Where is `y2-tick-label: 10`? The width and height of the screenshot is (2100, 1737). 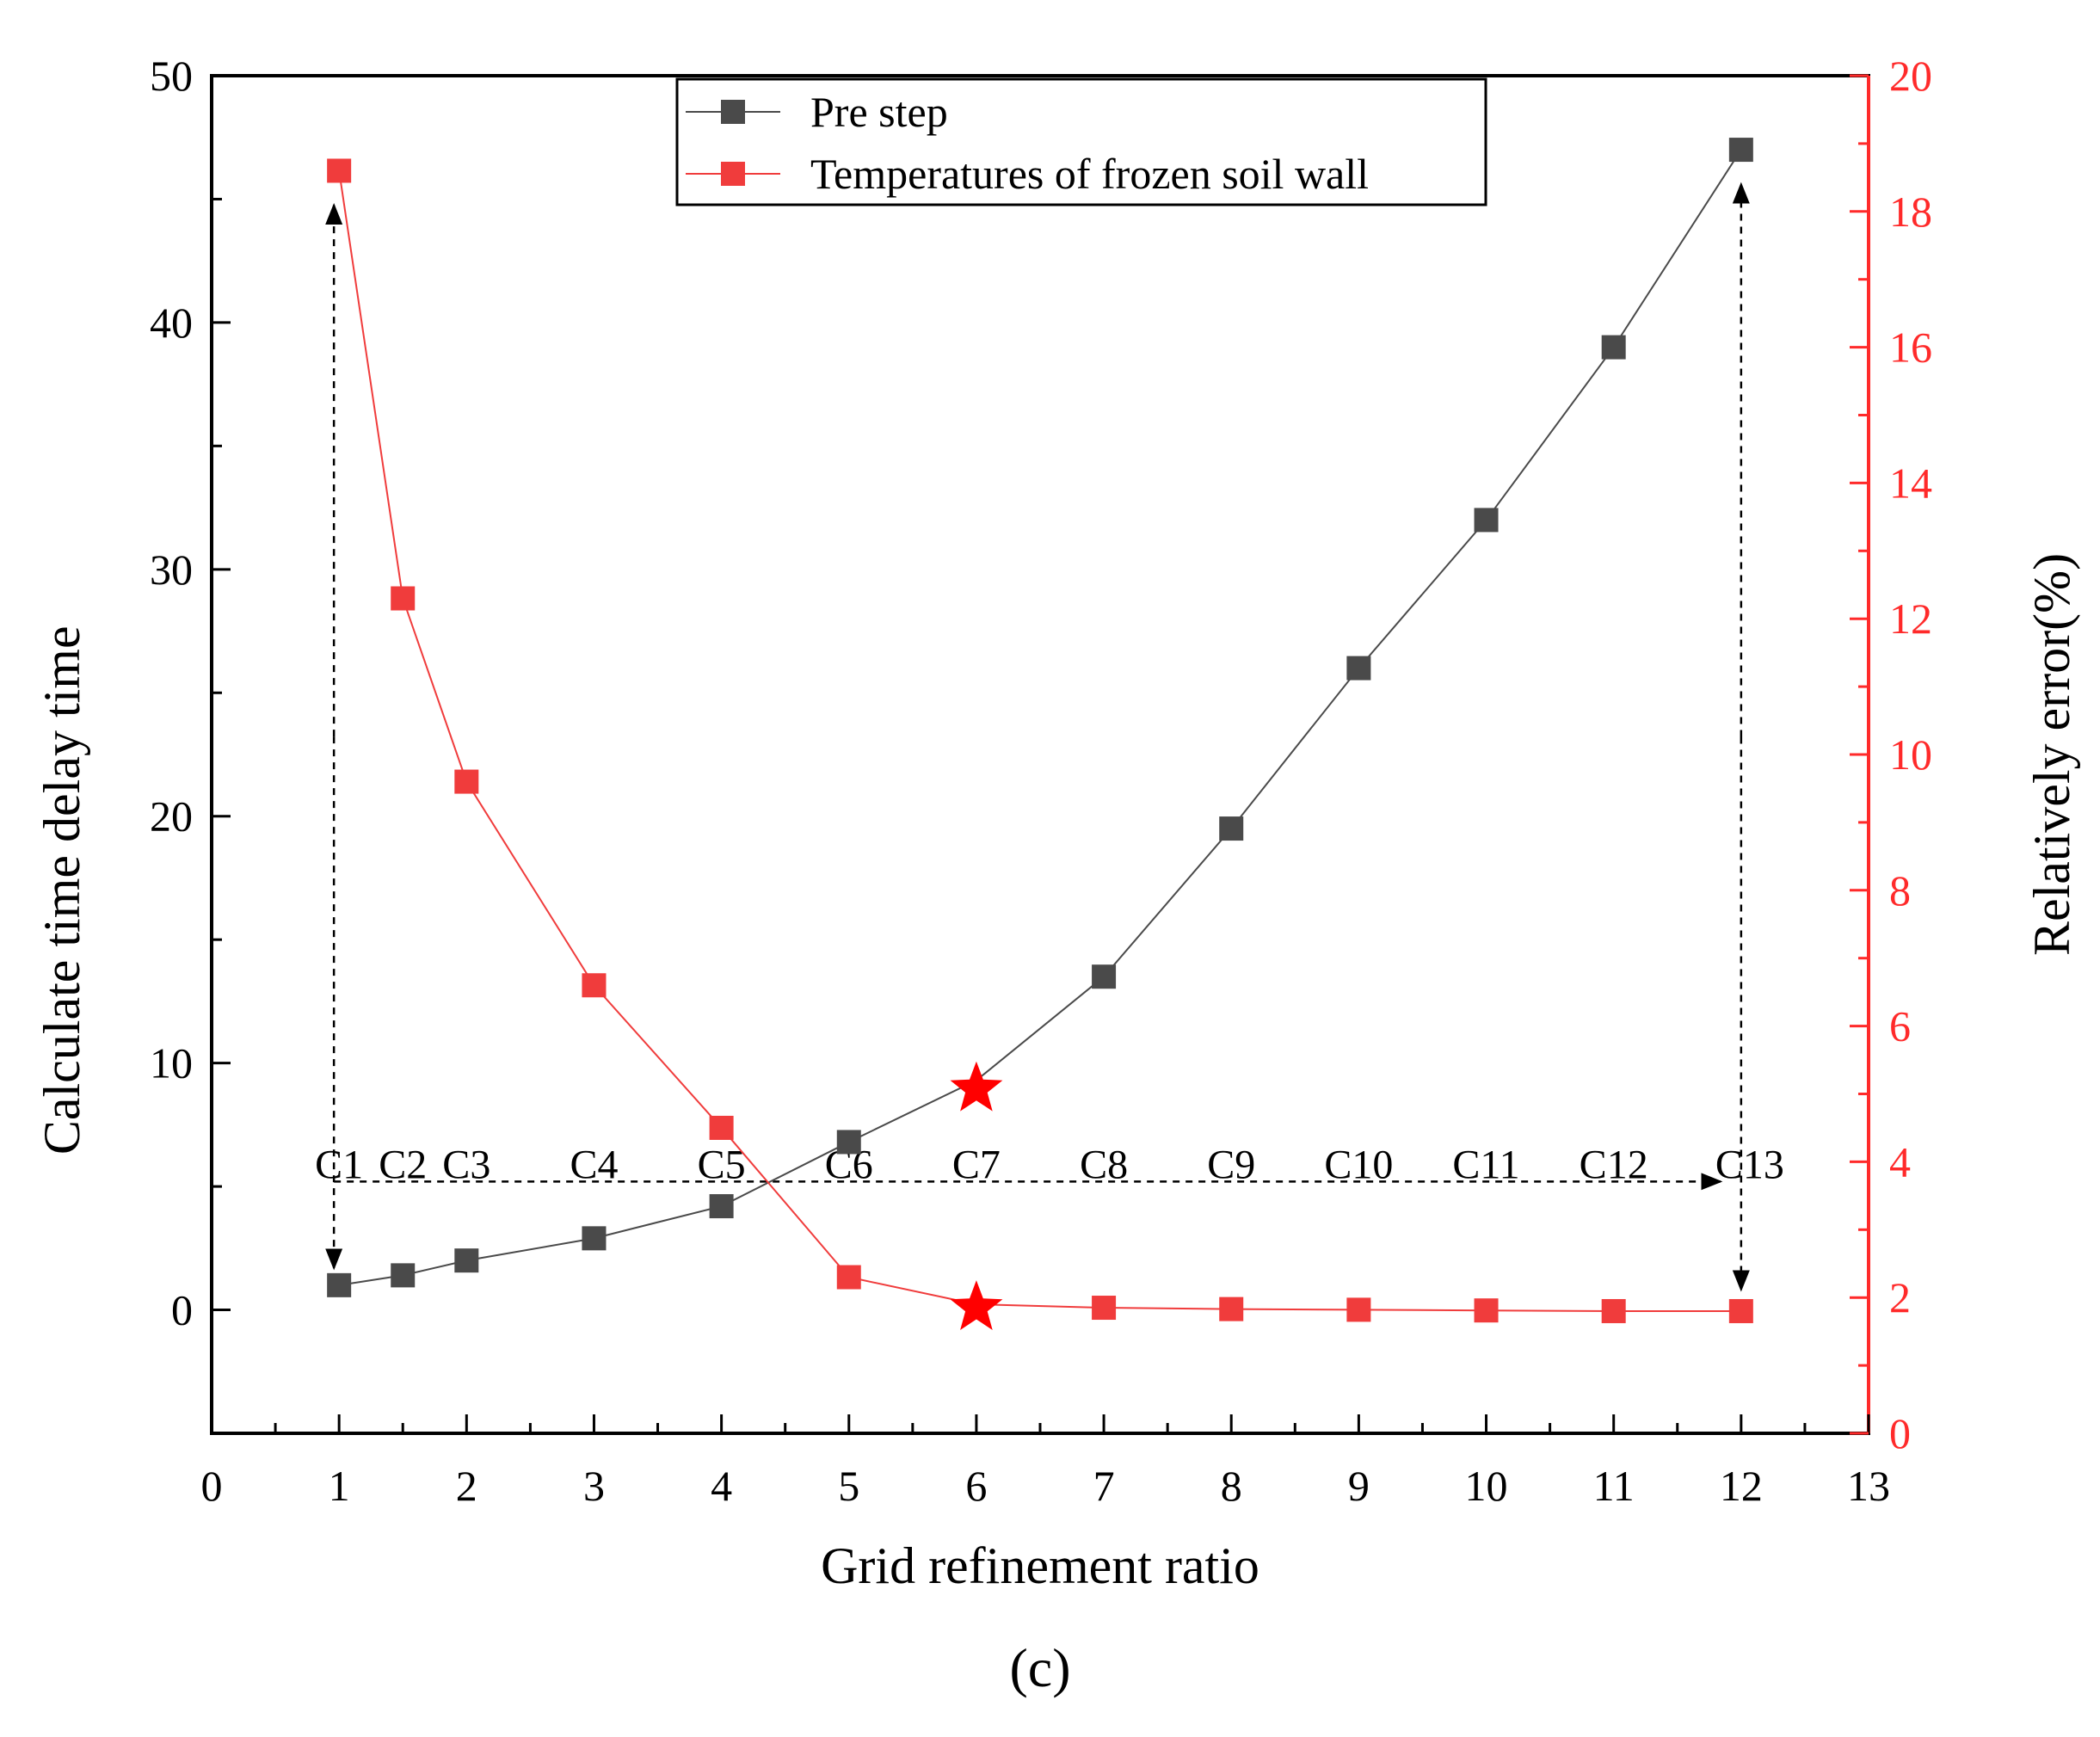
y2-tick-label: 10 is located at coordinates (1910, 754).